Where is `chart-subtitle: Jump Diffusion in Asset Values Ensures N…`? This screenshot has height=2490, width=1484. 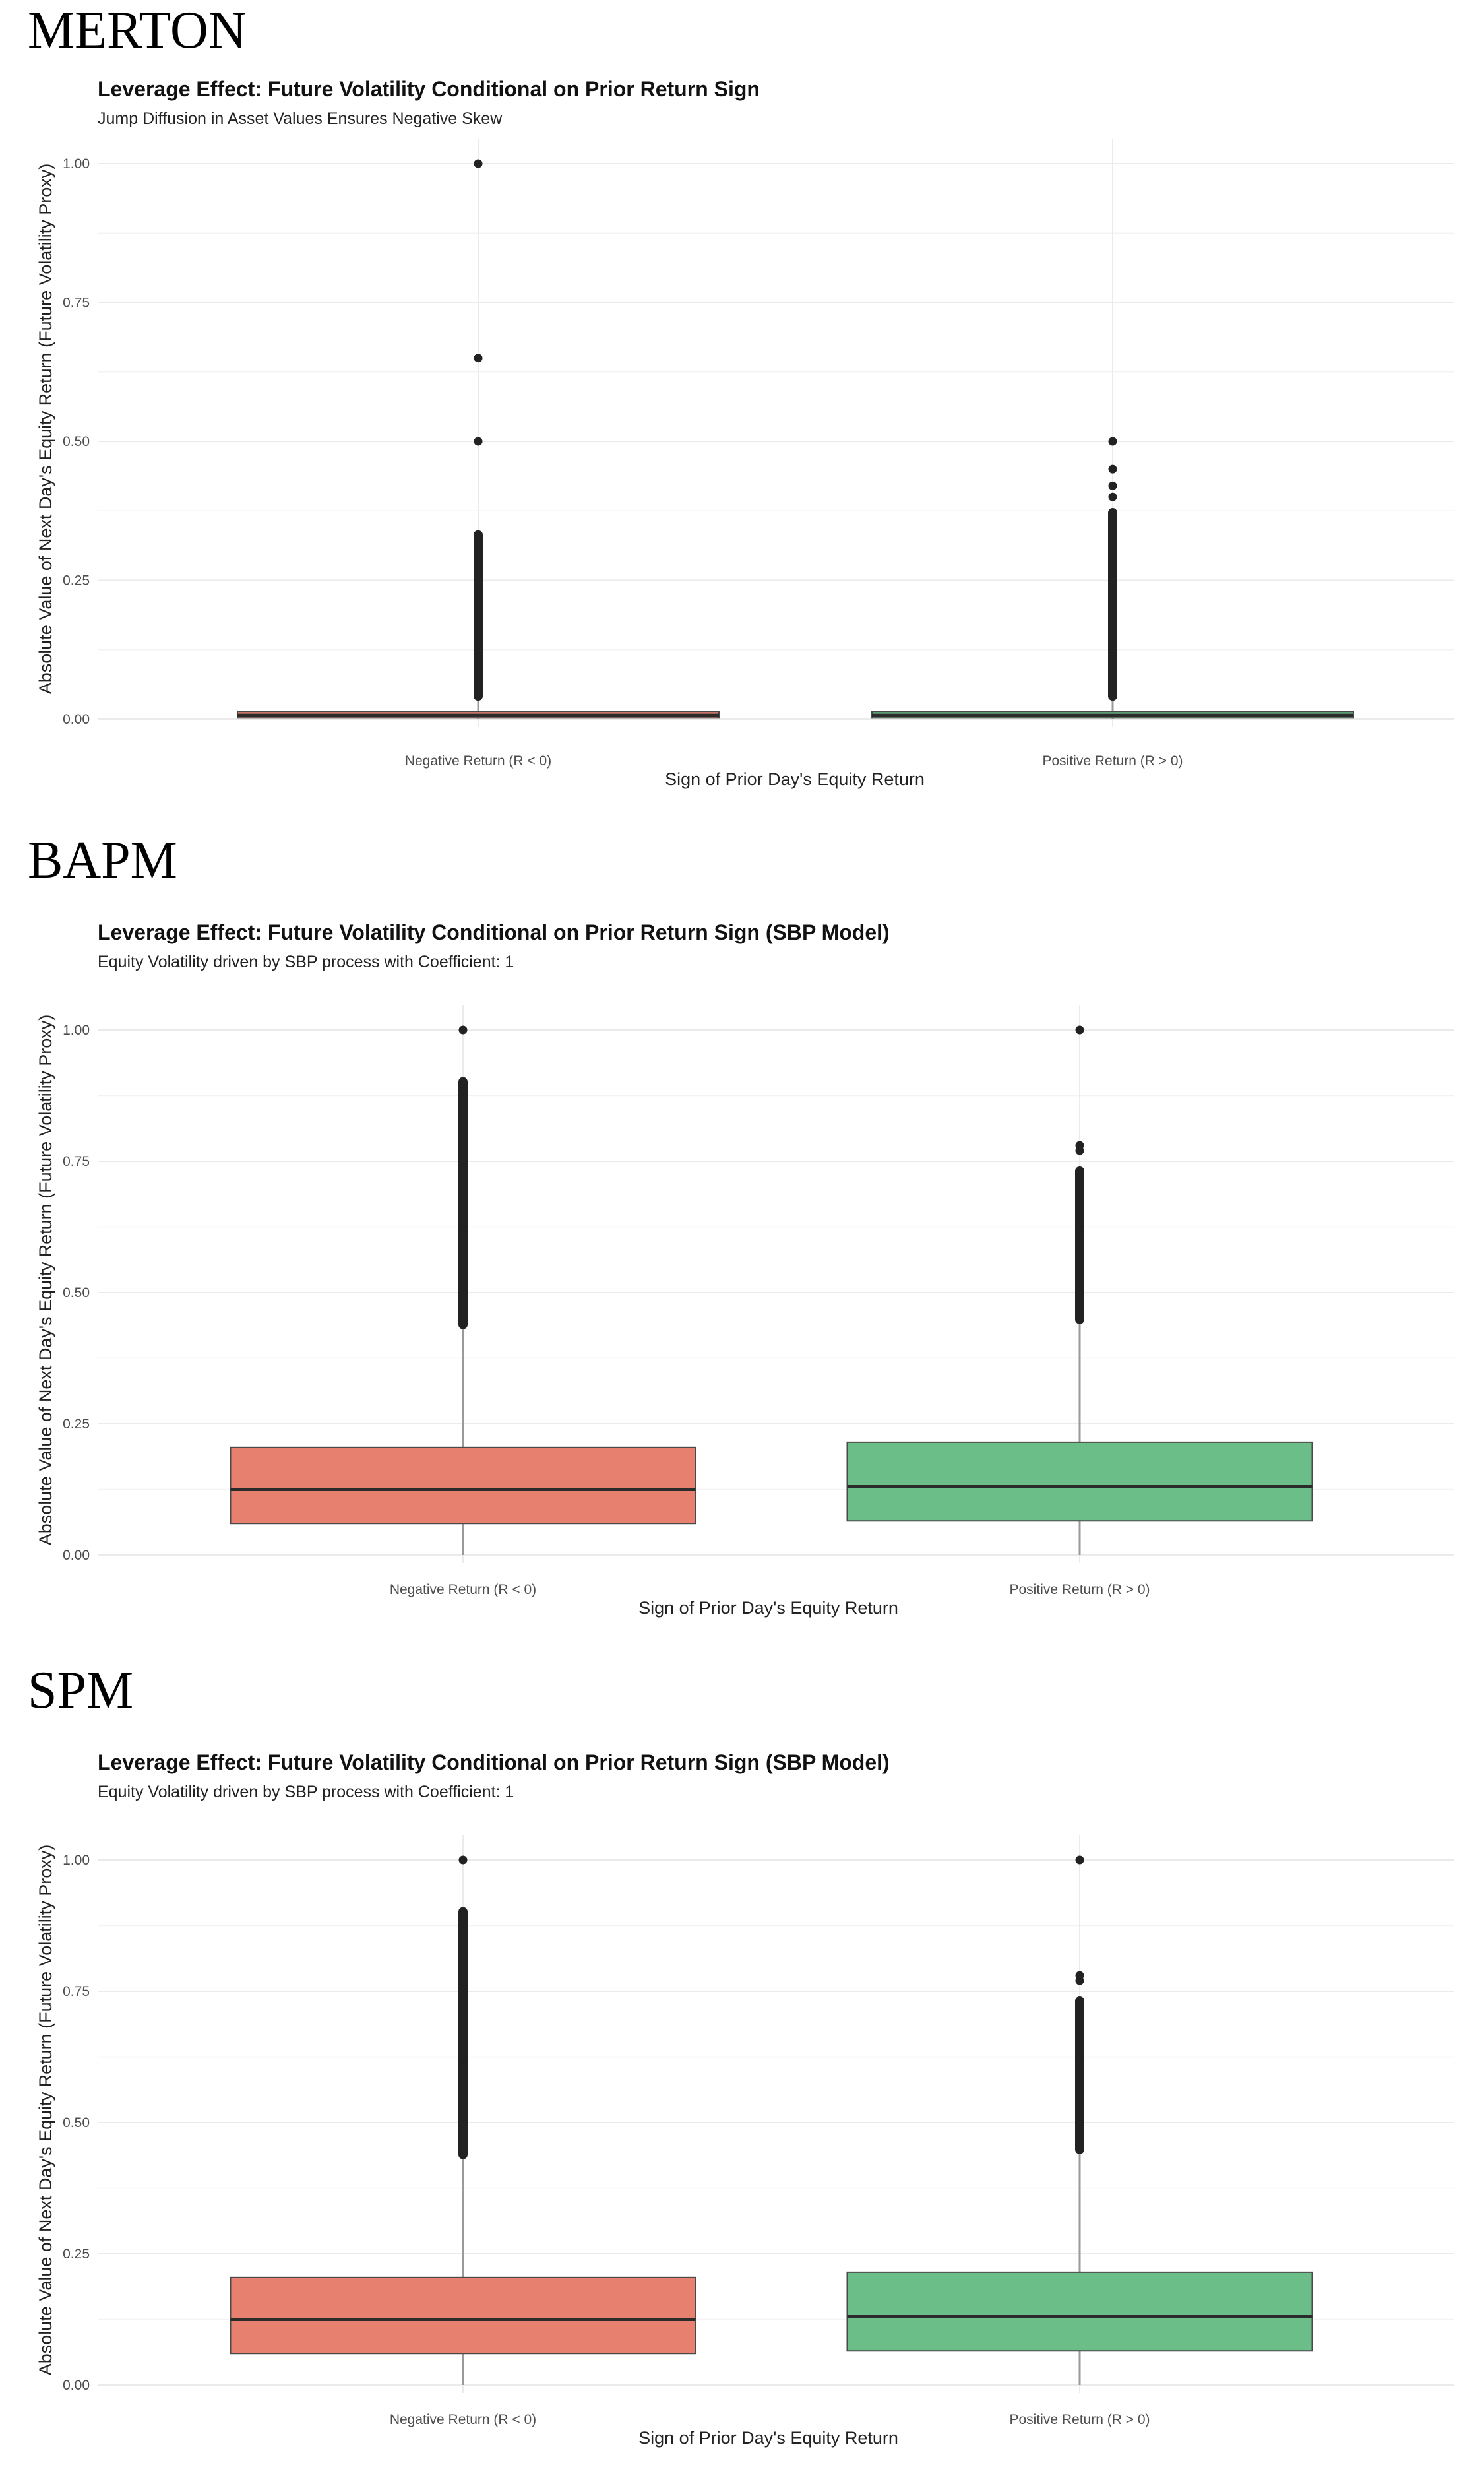
chart-subtitle: Jump Diffusion in Asset Values Ensures N… is located at coordinates (301, 119).